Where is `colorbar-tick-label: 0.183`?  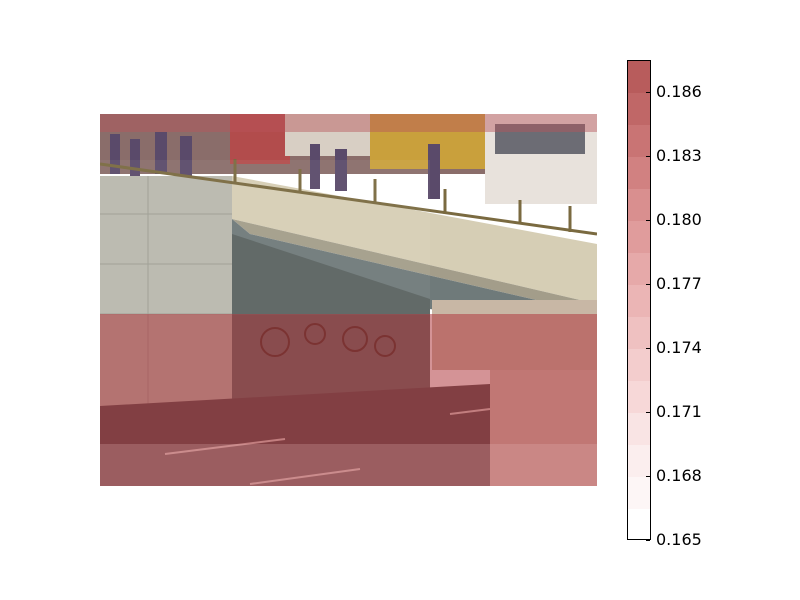
colorbar-tick-label: 0.183 is located at coordinates (679, 155).